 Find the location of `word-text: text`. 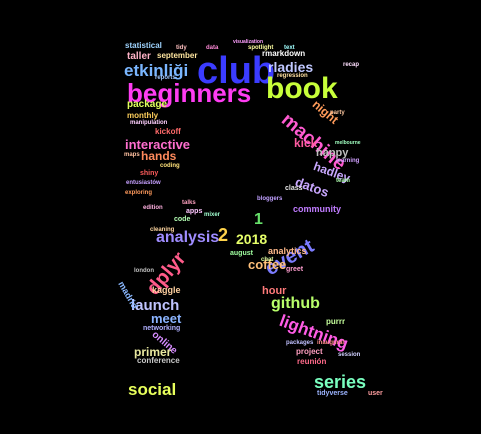

word-text: text is located at coordinates (289, 48).